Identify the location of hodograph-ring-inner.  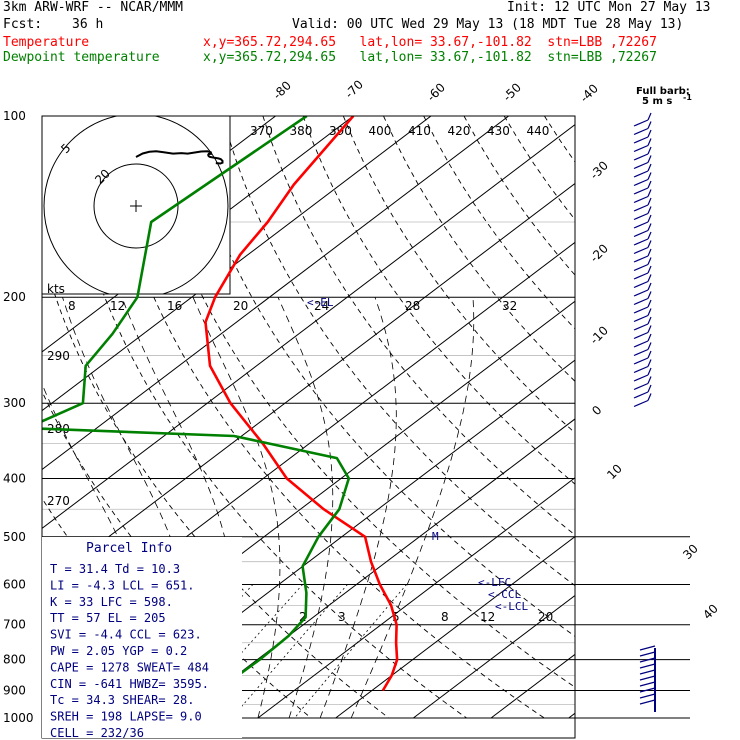
(136, 206).